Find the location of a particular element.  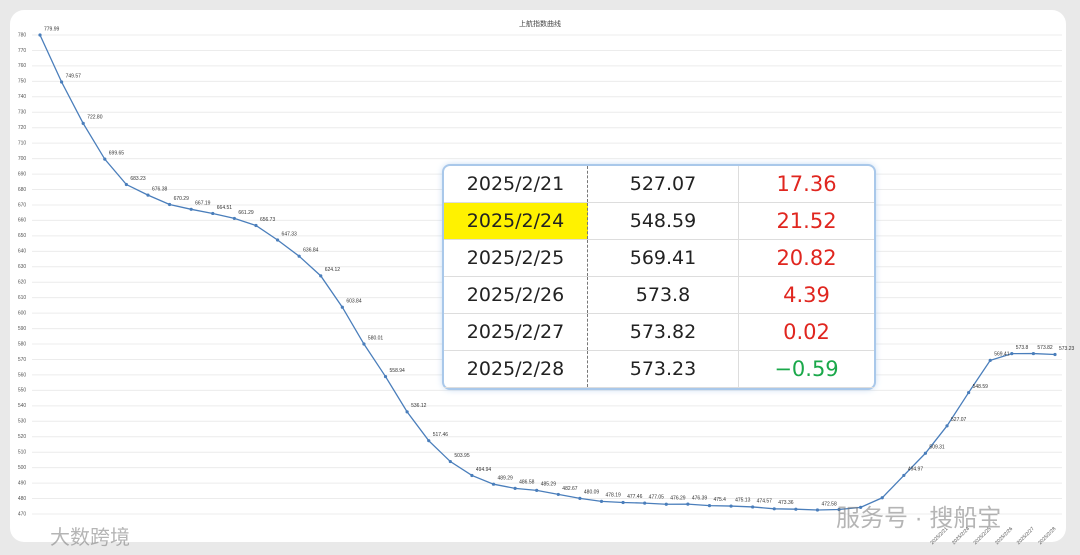

data-label: 476.39 is located at coordinates (700, 498).